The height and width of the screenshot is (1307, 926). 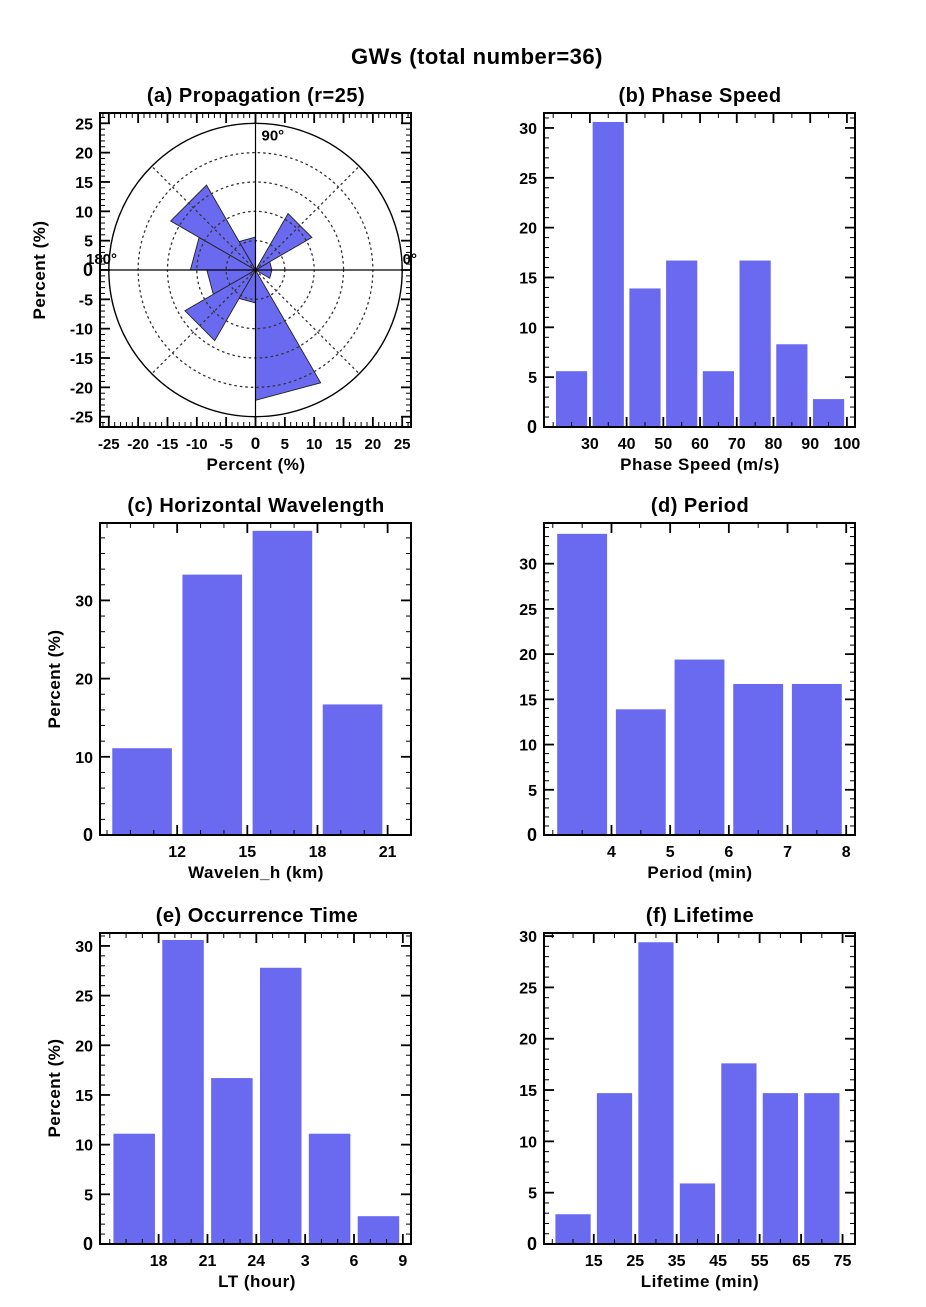 I want to click on svg-text: 0°, so click(x=410, y=259).